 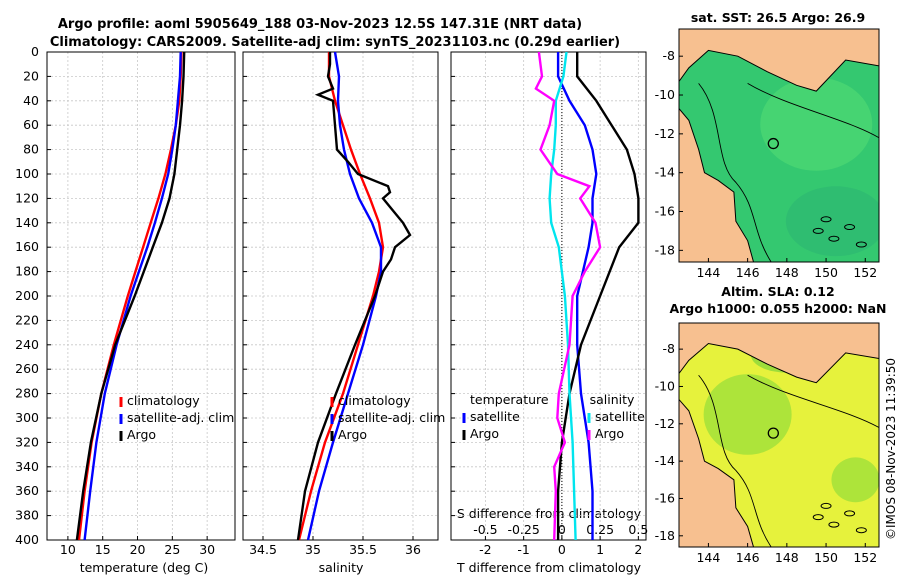 What do you see at coordinates (638, 529) in the screenshot?
I see `s-tick-label: 0.5` at bounding box center [638, 529].